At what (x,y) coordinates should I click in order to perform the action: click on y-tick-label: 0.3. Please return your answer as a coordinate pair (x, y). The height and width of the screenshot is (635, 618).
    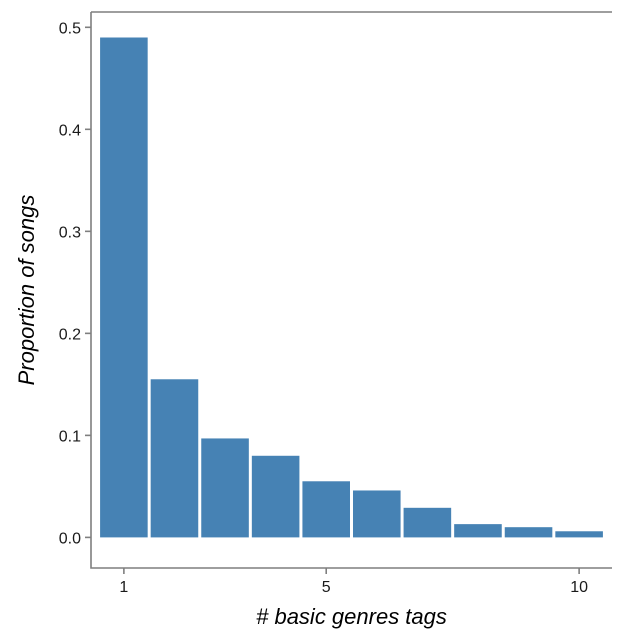
    Looking at the image, I should click on (70, 232).